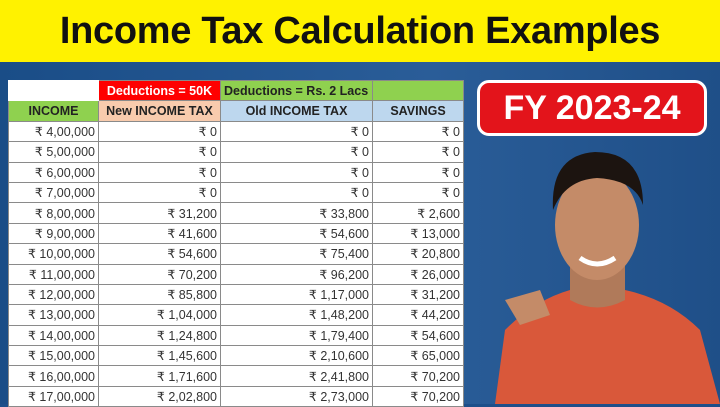  I want to click on table-row: ₹ 14,00,000 ₹ 1,24,800 ₹ 1,79,400 ₹ 54,600, so click(236, 335).